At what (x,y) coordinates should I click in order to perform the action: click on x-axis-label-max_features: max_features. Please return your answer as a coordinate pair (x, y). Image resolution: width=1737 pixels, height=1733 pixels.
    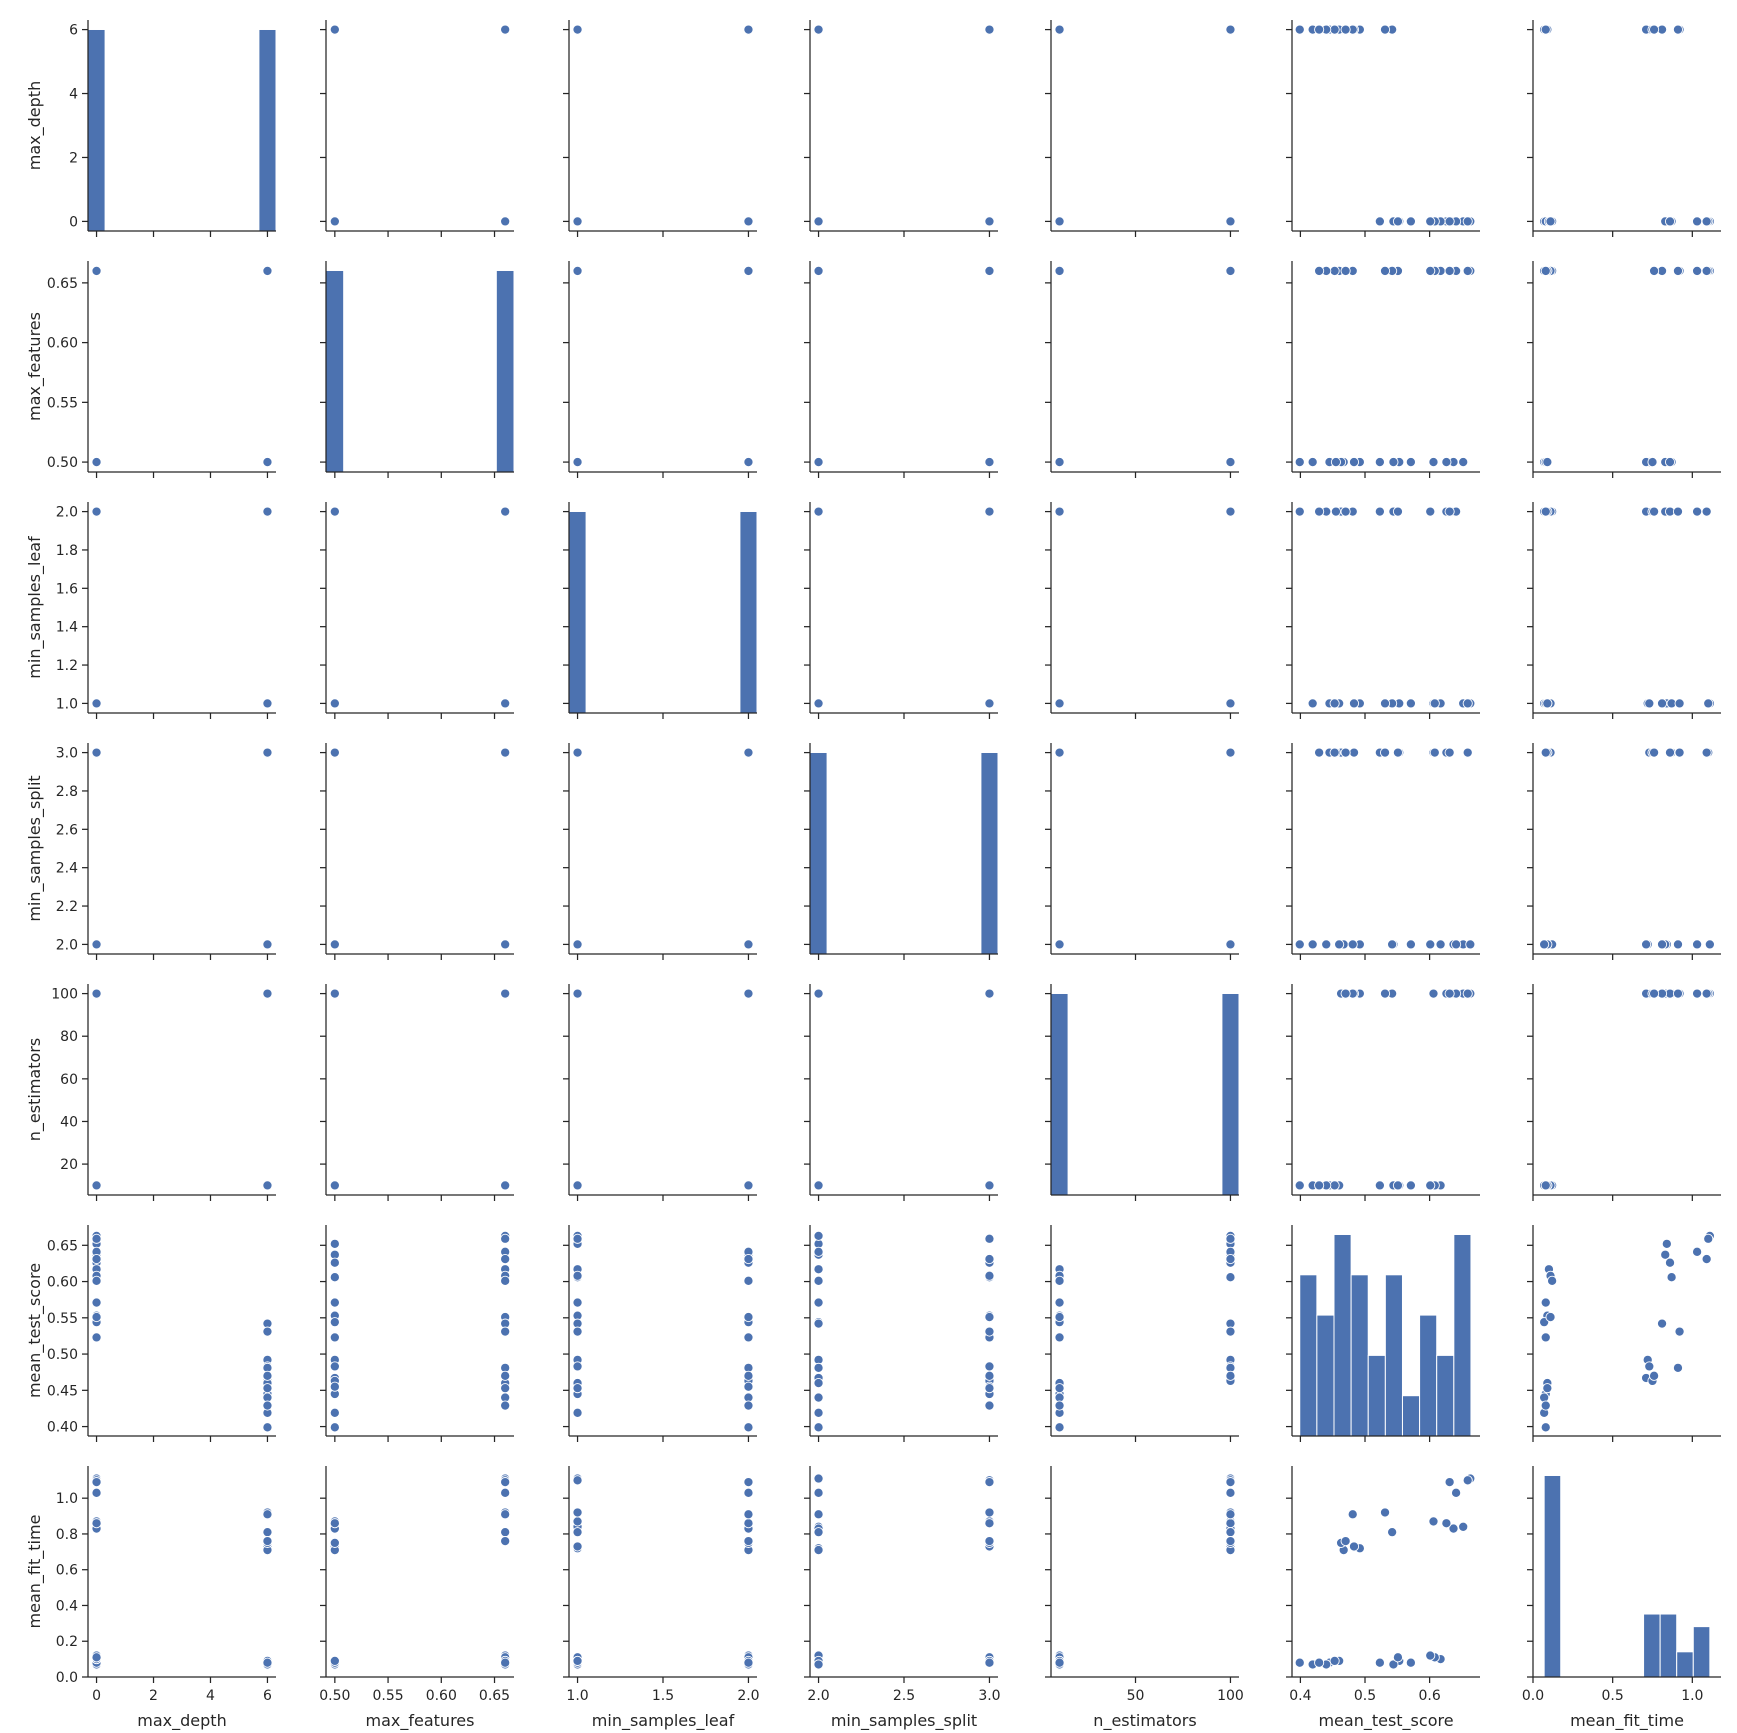
    Looking at the image, I should click on (420, 1721).